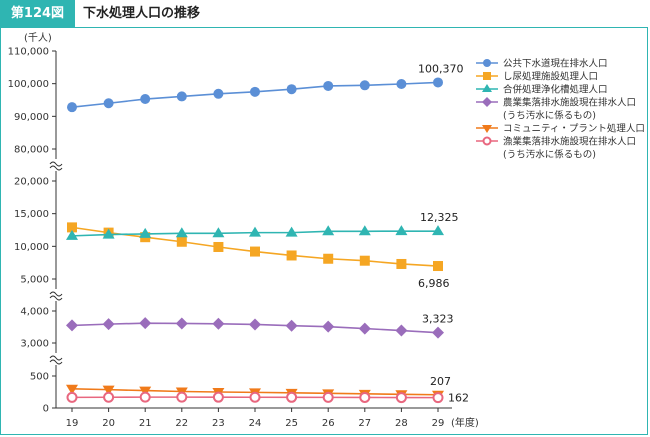 Image resolution: width=650 pixels, height=437 pixels. I want to click on y-tick-label: 100,000, so click(28, 84).